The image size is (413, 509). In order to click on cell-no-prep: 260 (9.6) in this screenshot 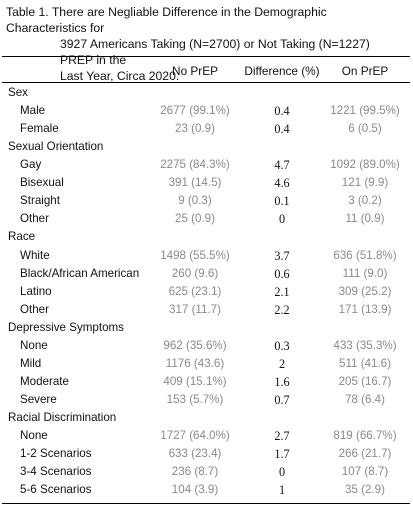, I will do `click(195, 273)`.